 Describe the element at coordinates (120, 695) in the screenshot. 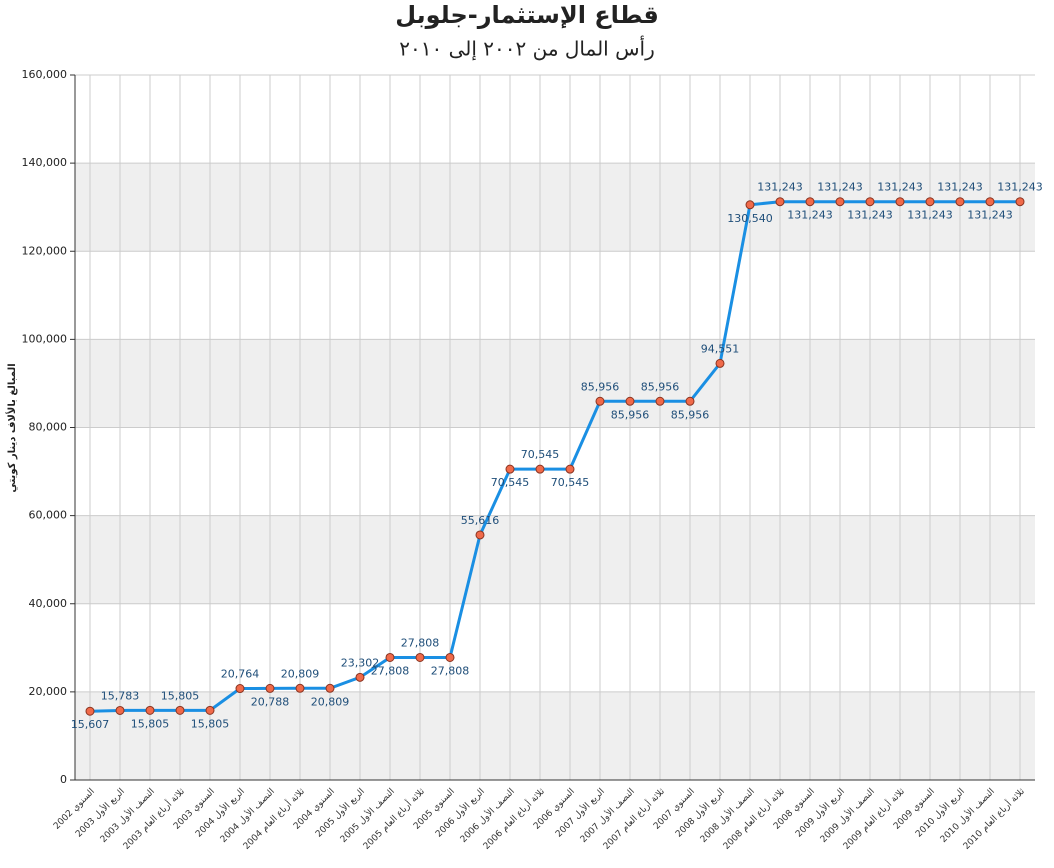

I see `value-label: 15,783` at that location.